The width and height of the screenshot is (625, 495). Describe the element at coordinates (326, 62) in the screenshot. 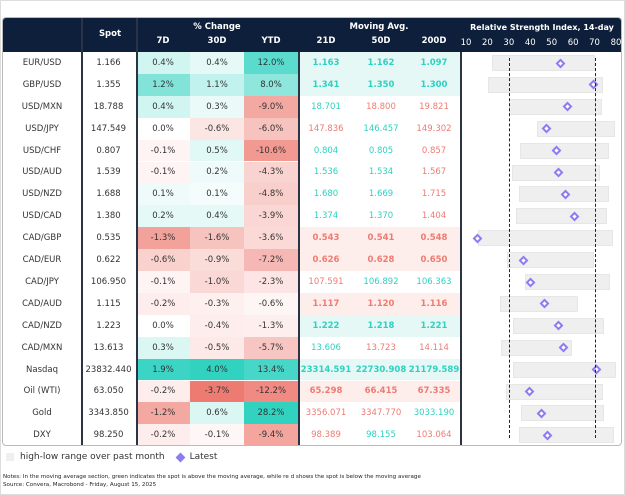

I see `ma-ma21-cell: 1.163` at that location.